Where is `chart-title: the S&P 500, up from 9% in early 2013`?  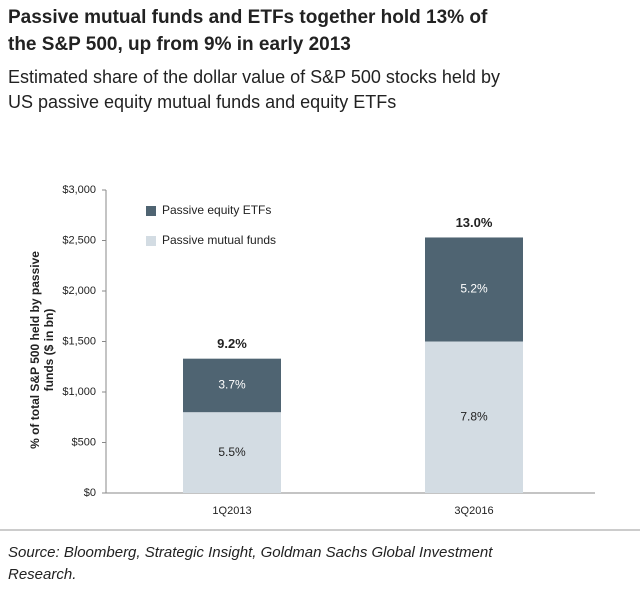
chart-title: the S&P 500, up from 9% in early 2013 is located at coordinates (179, 44).